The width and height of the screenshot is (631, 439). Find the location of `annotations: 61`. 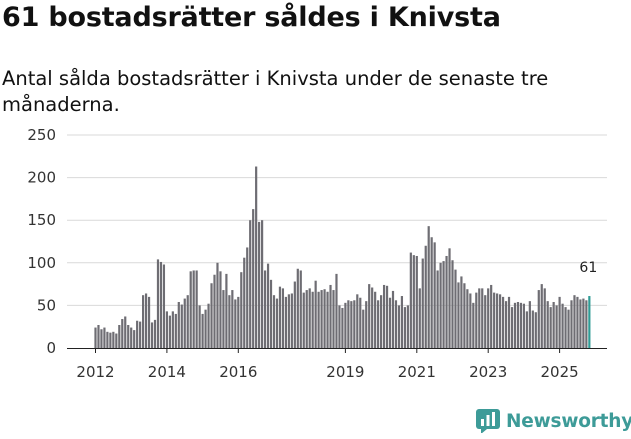

annotations: 61 is located at coordinates (588, 268).